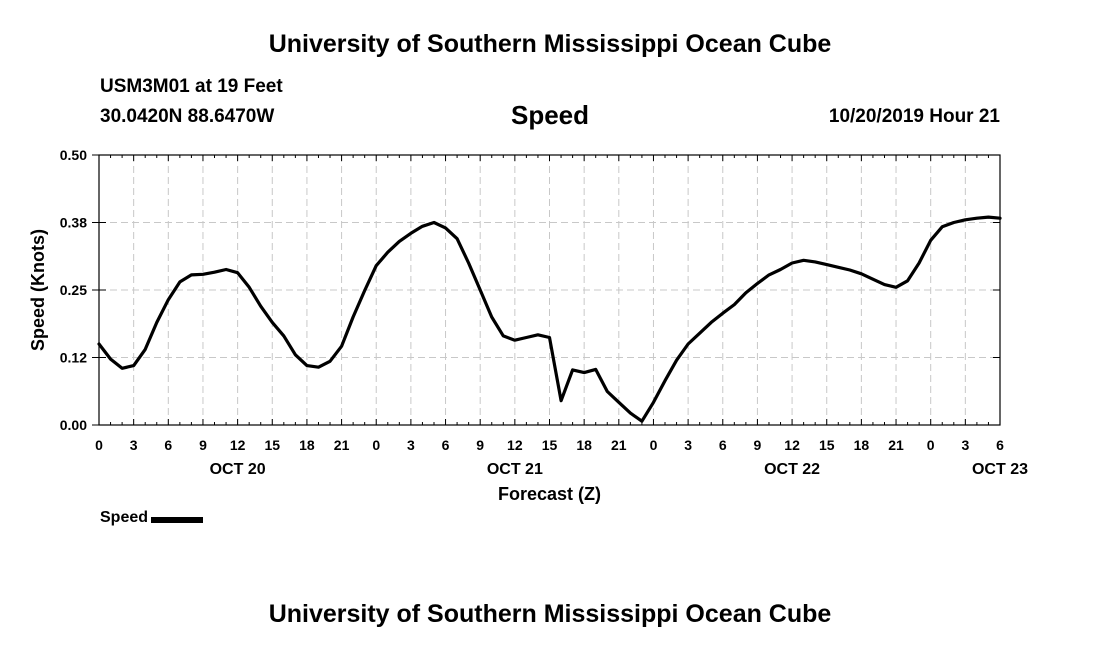 Image resolution: width=1100 pixels, height=650 pixels. What do you see at coordinates (187, 116) in the screenshot?
I see `coordinates-label: 30.0420N 88.6470W` at bounding box center [187, 116].